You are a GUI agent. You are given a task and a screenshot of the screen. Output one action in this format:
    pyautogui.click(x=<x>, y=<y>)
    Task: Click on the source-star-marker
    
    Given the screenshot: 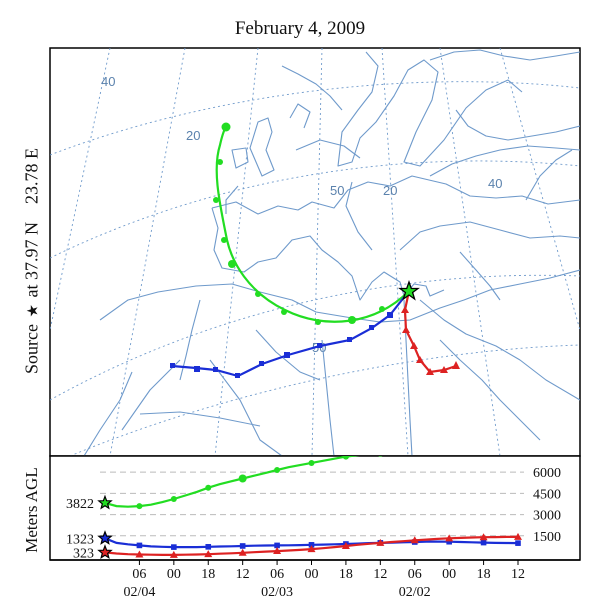 What is the action you would take?
    pyautogui.click(x=409, y=290)
    